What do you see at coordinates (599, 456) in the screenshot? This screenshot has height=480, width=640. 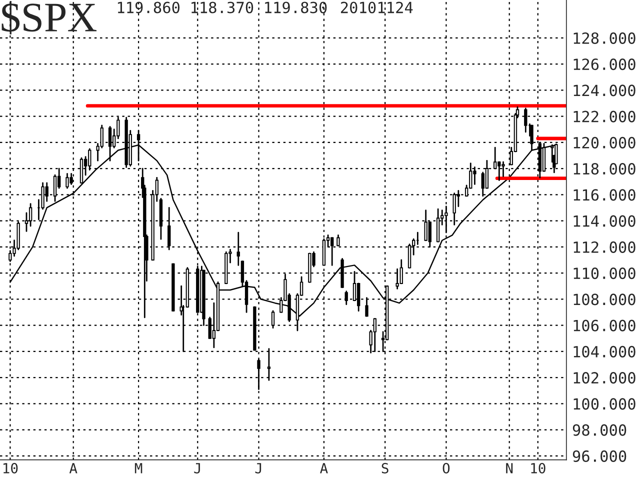 I see `y-tick-label: 96.000` at bounding box center [599, 456].